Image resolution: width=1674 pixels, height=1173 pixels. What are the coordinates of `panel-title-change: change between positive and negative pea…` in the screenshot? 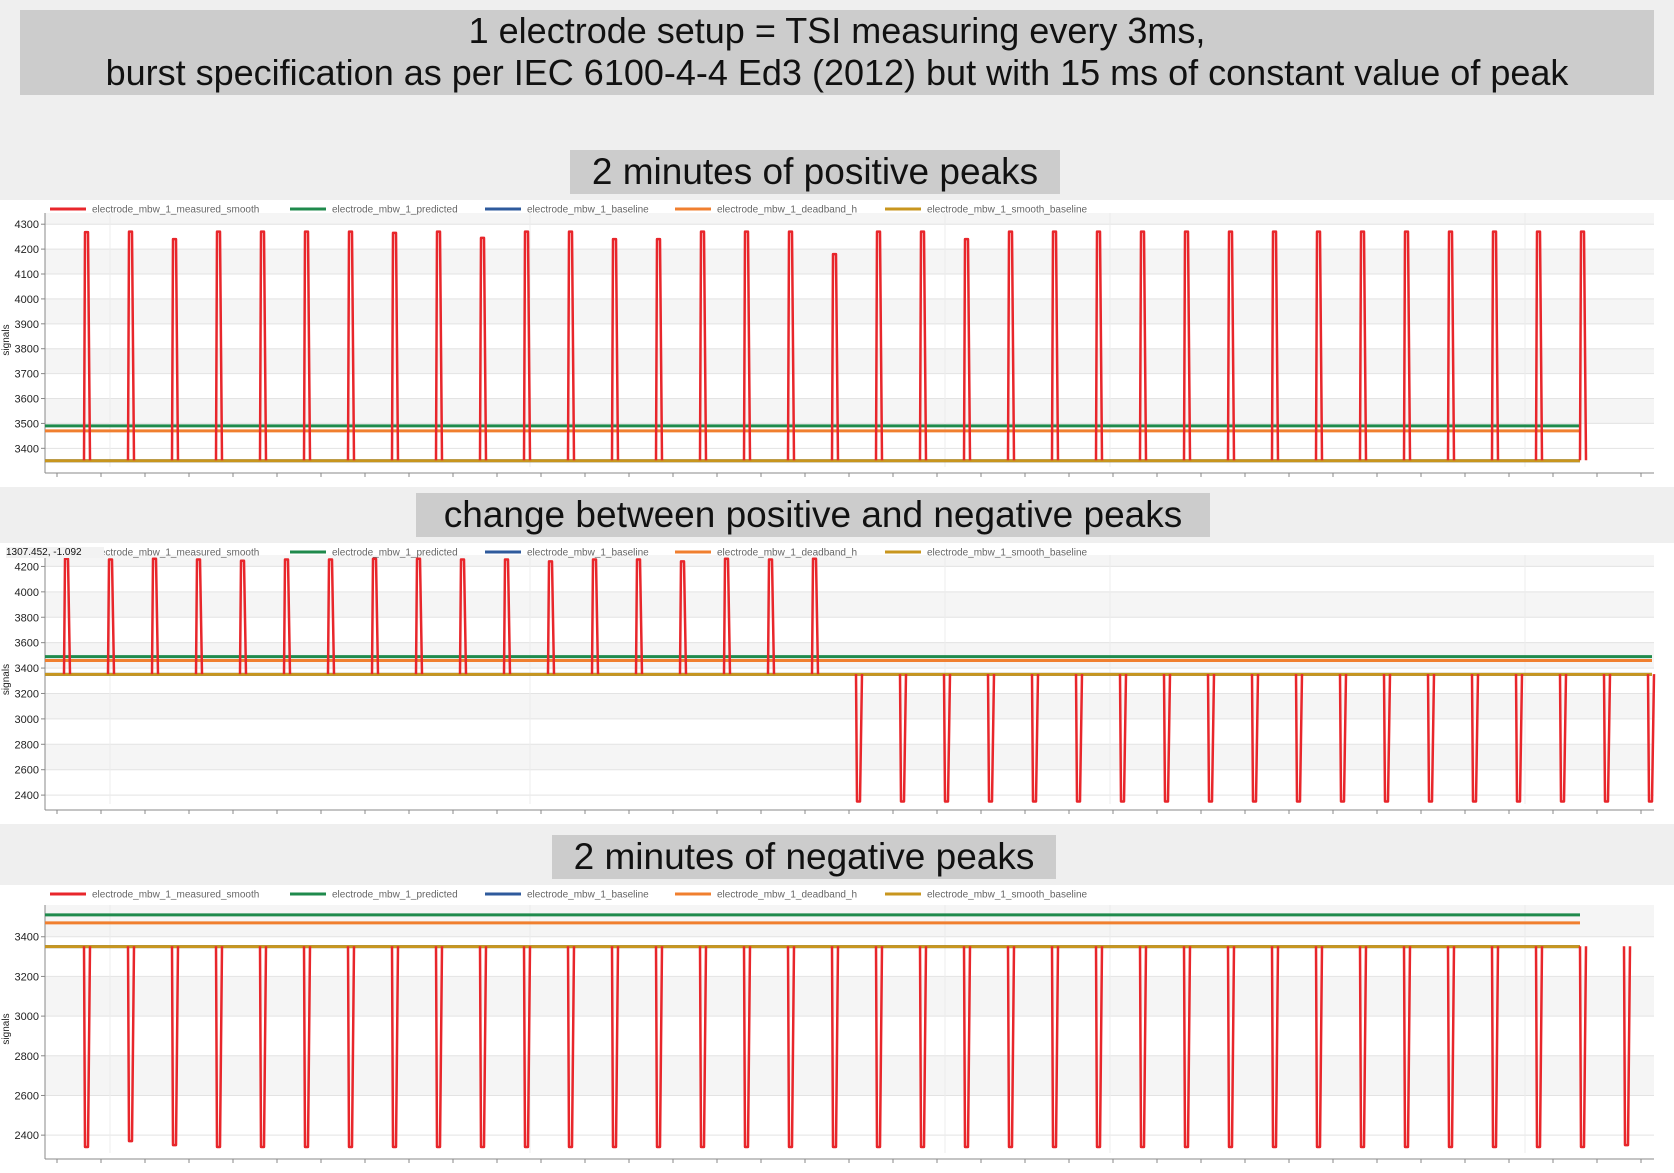 It's located at (813, 515).